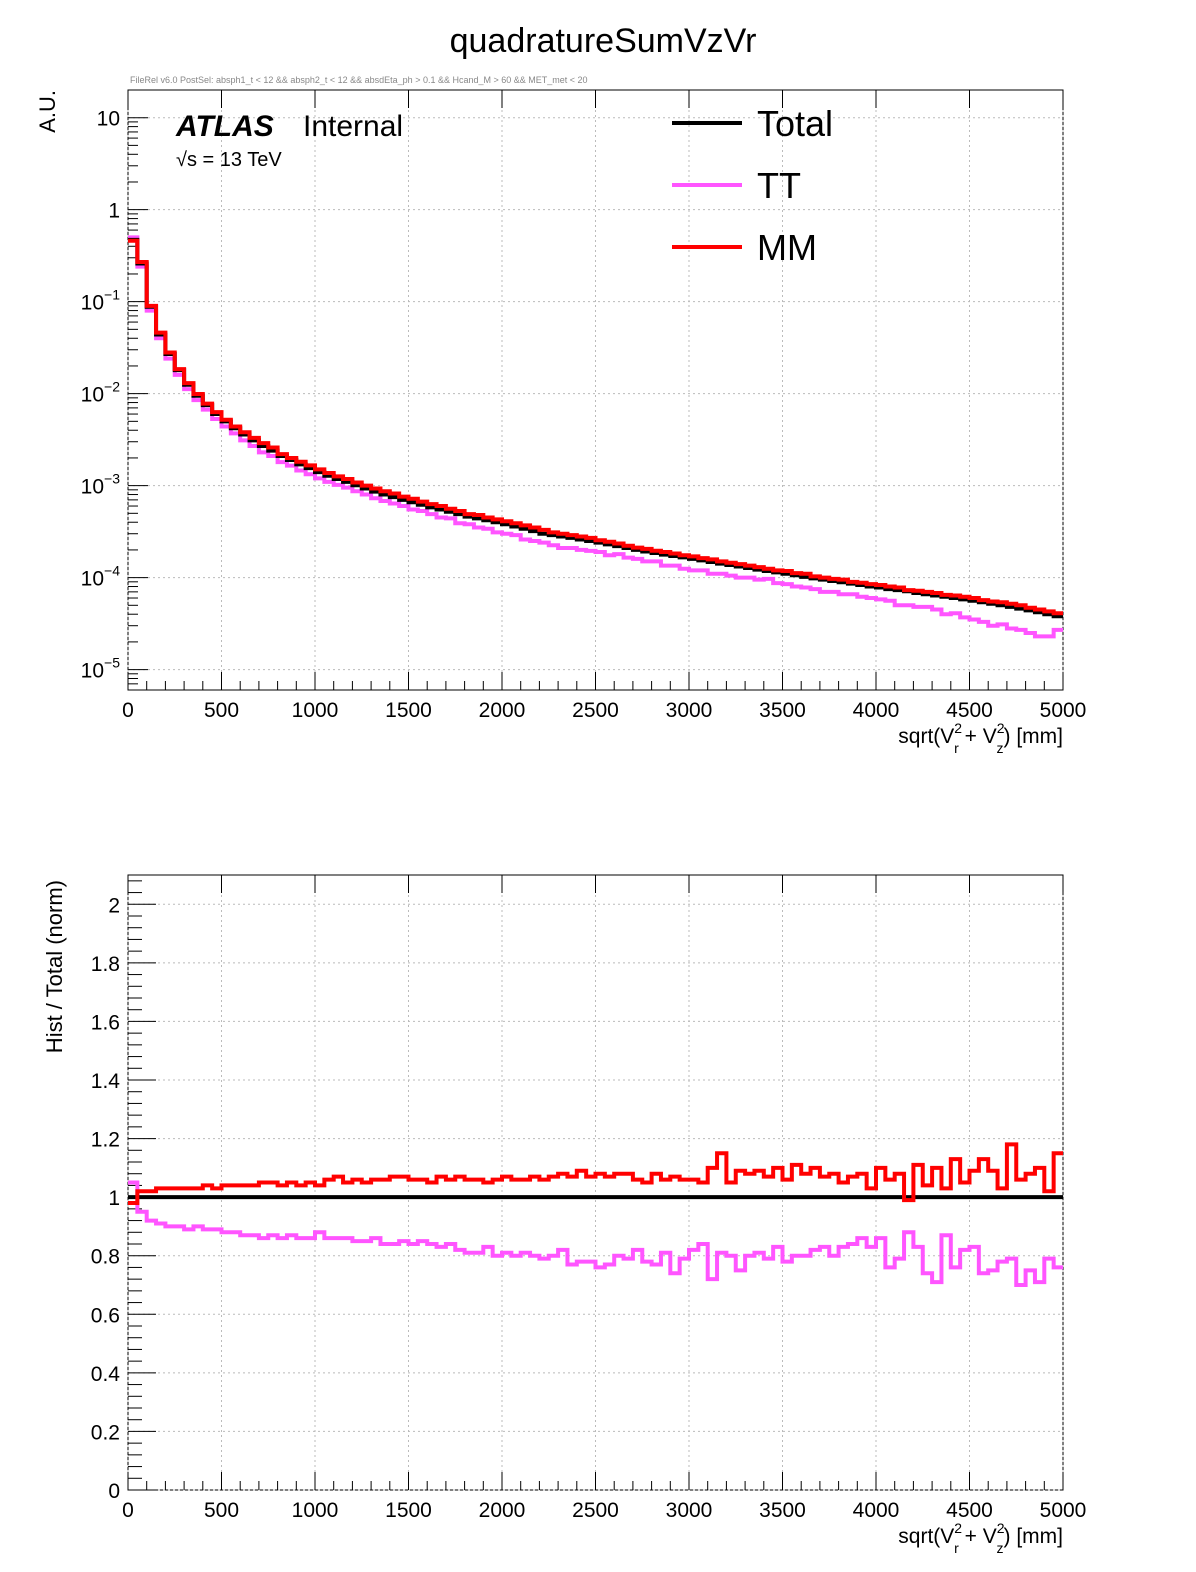 This screenshot has height=1572, width=1196. What do you see at coordinates (603, 41) in the screenshot?
I see `chart-title: quadratureSumVzVr` at bounding box center [603, 41].